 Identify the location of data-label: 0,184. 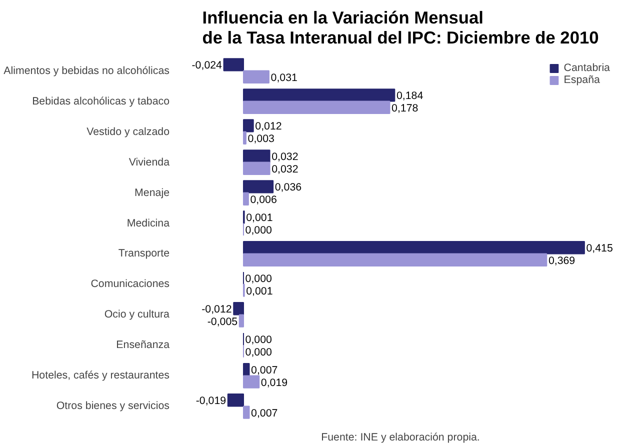
(410, 96).